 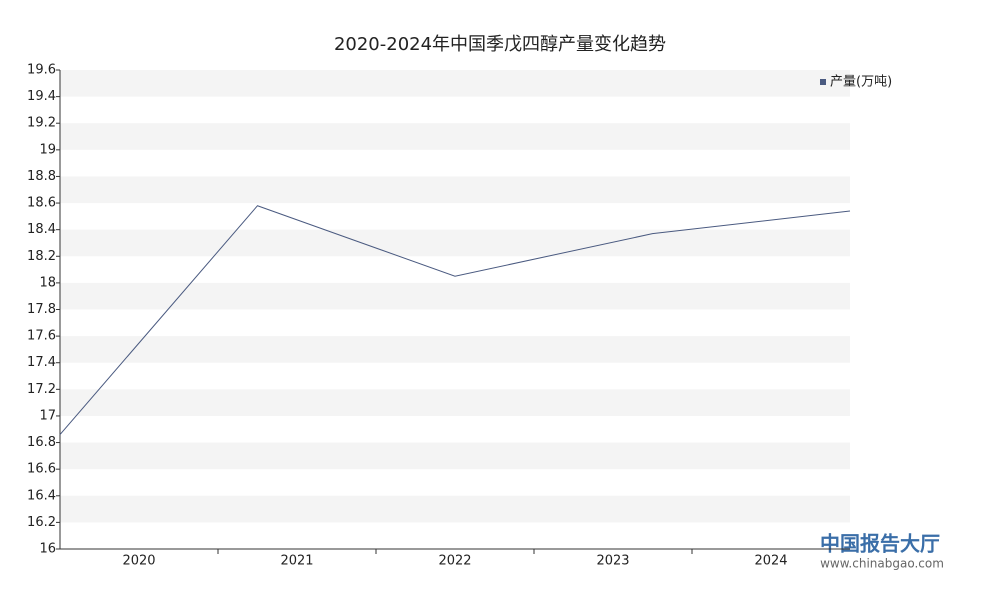 I want to click on y-tick-label: 17.2, so click(x=41, y=389).